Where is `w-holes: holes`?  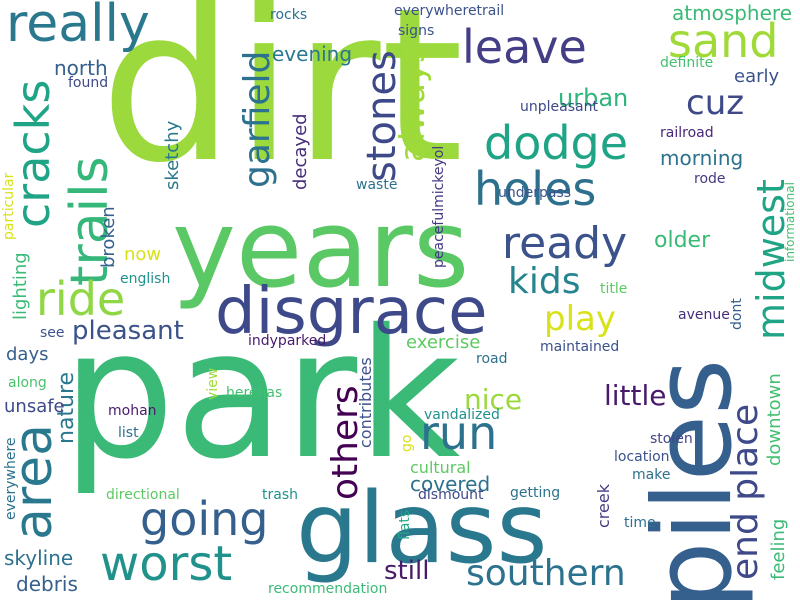 w-holes: holes is located at coordinates (535, 189).